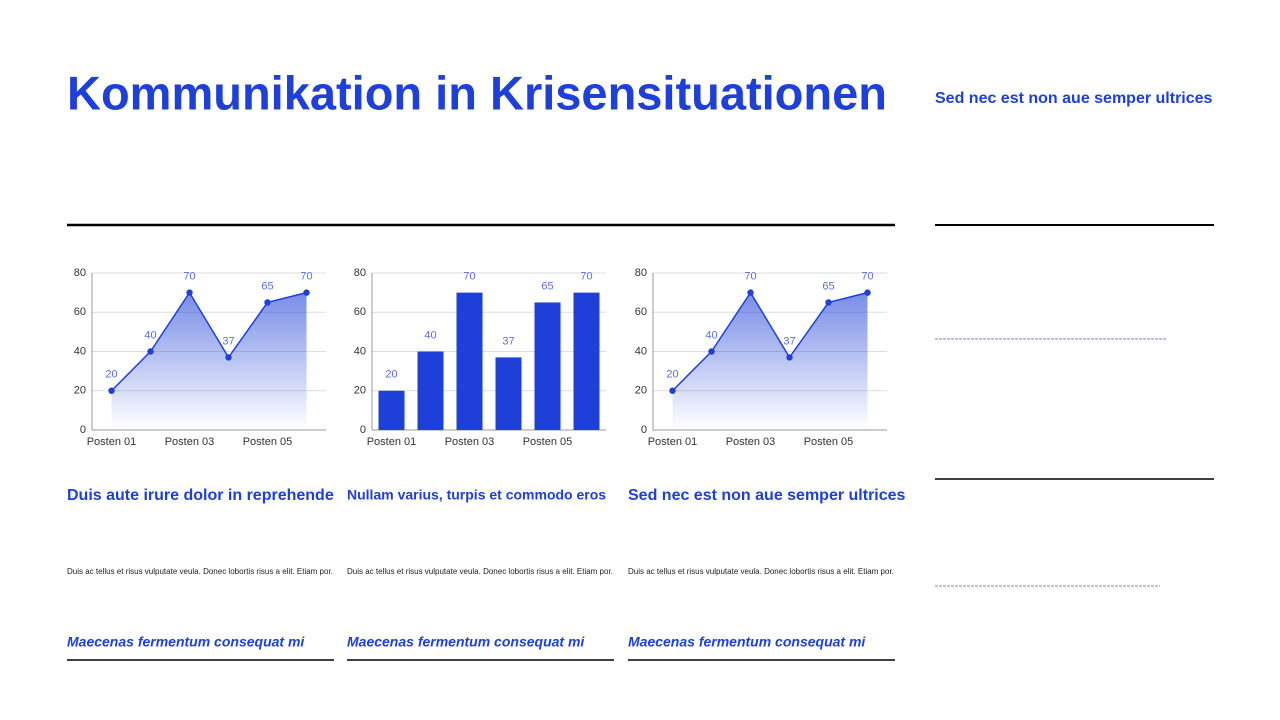 The width and height of the screenshot is (1280, 720). I want to click on slide-title: Kommunikation in Krisensituationen, so click(477, 92).